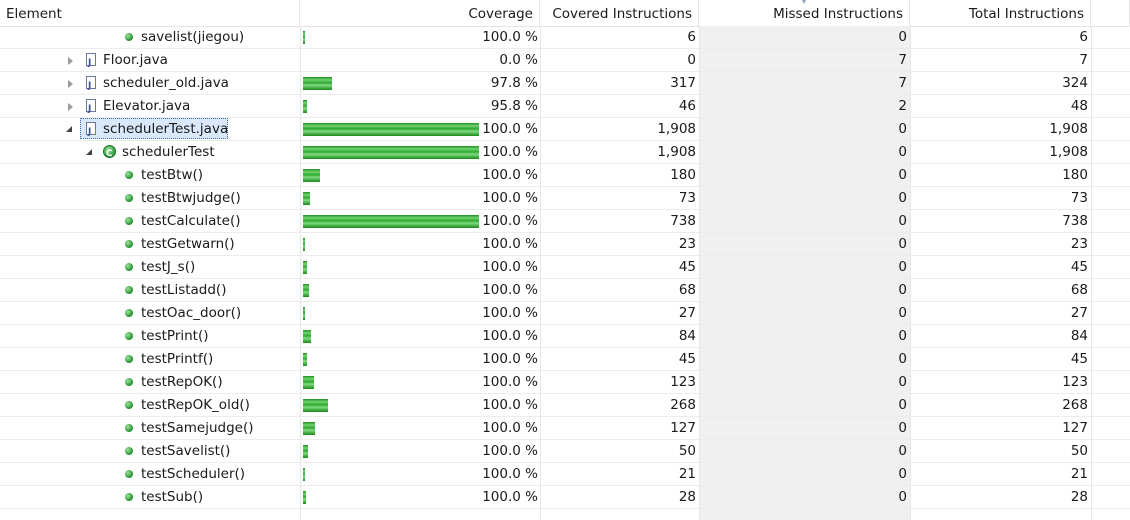 The image size is (1130, 520). Describe the element at coordinates (514, 106) in the screenshot. I see `coverage-percent: 95.8 %` at that location.